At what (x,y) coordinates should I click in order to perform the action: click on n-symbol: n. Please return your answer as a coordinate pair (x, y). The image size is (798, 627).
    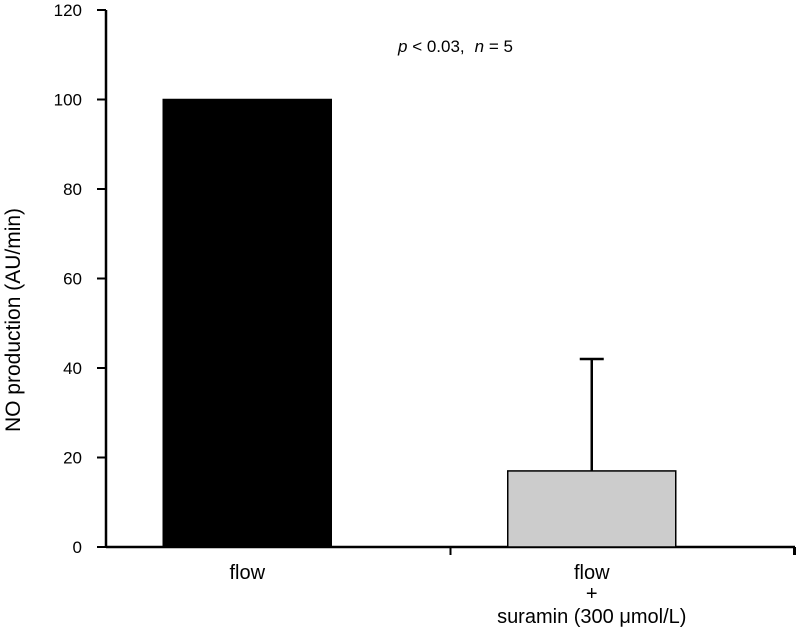
    Looking at the image, I should click on (479, 46).